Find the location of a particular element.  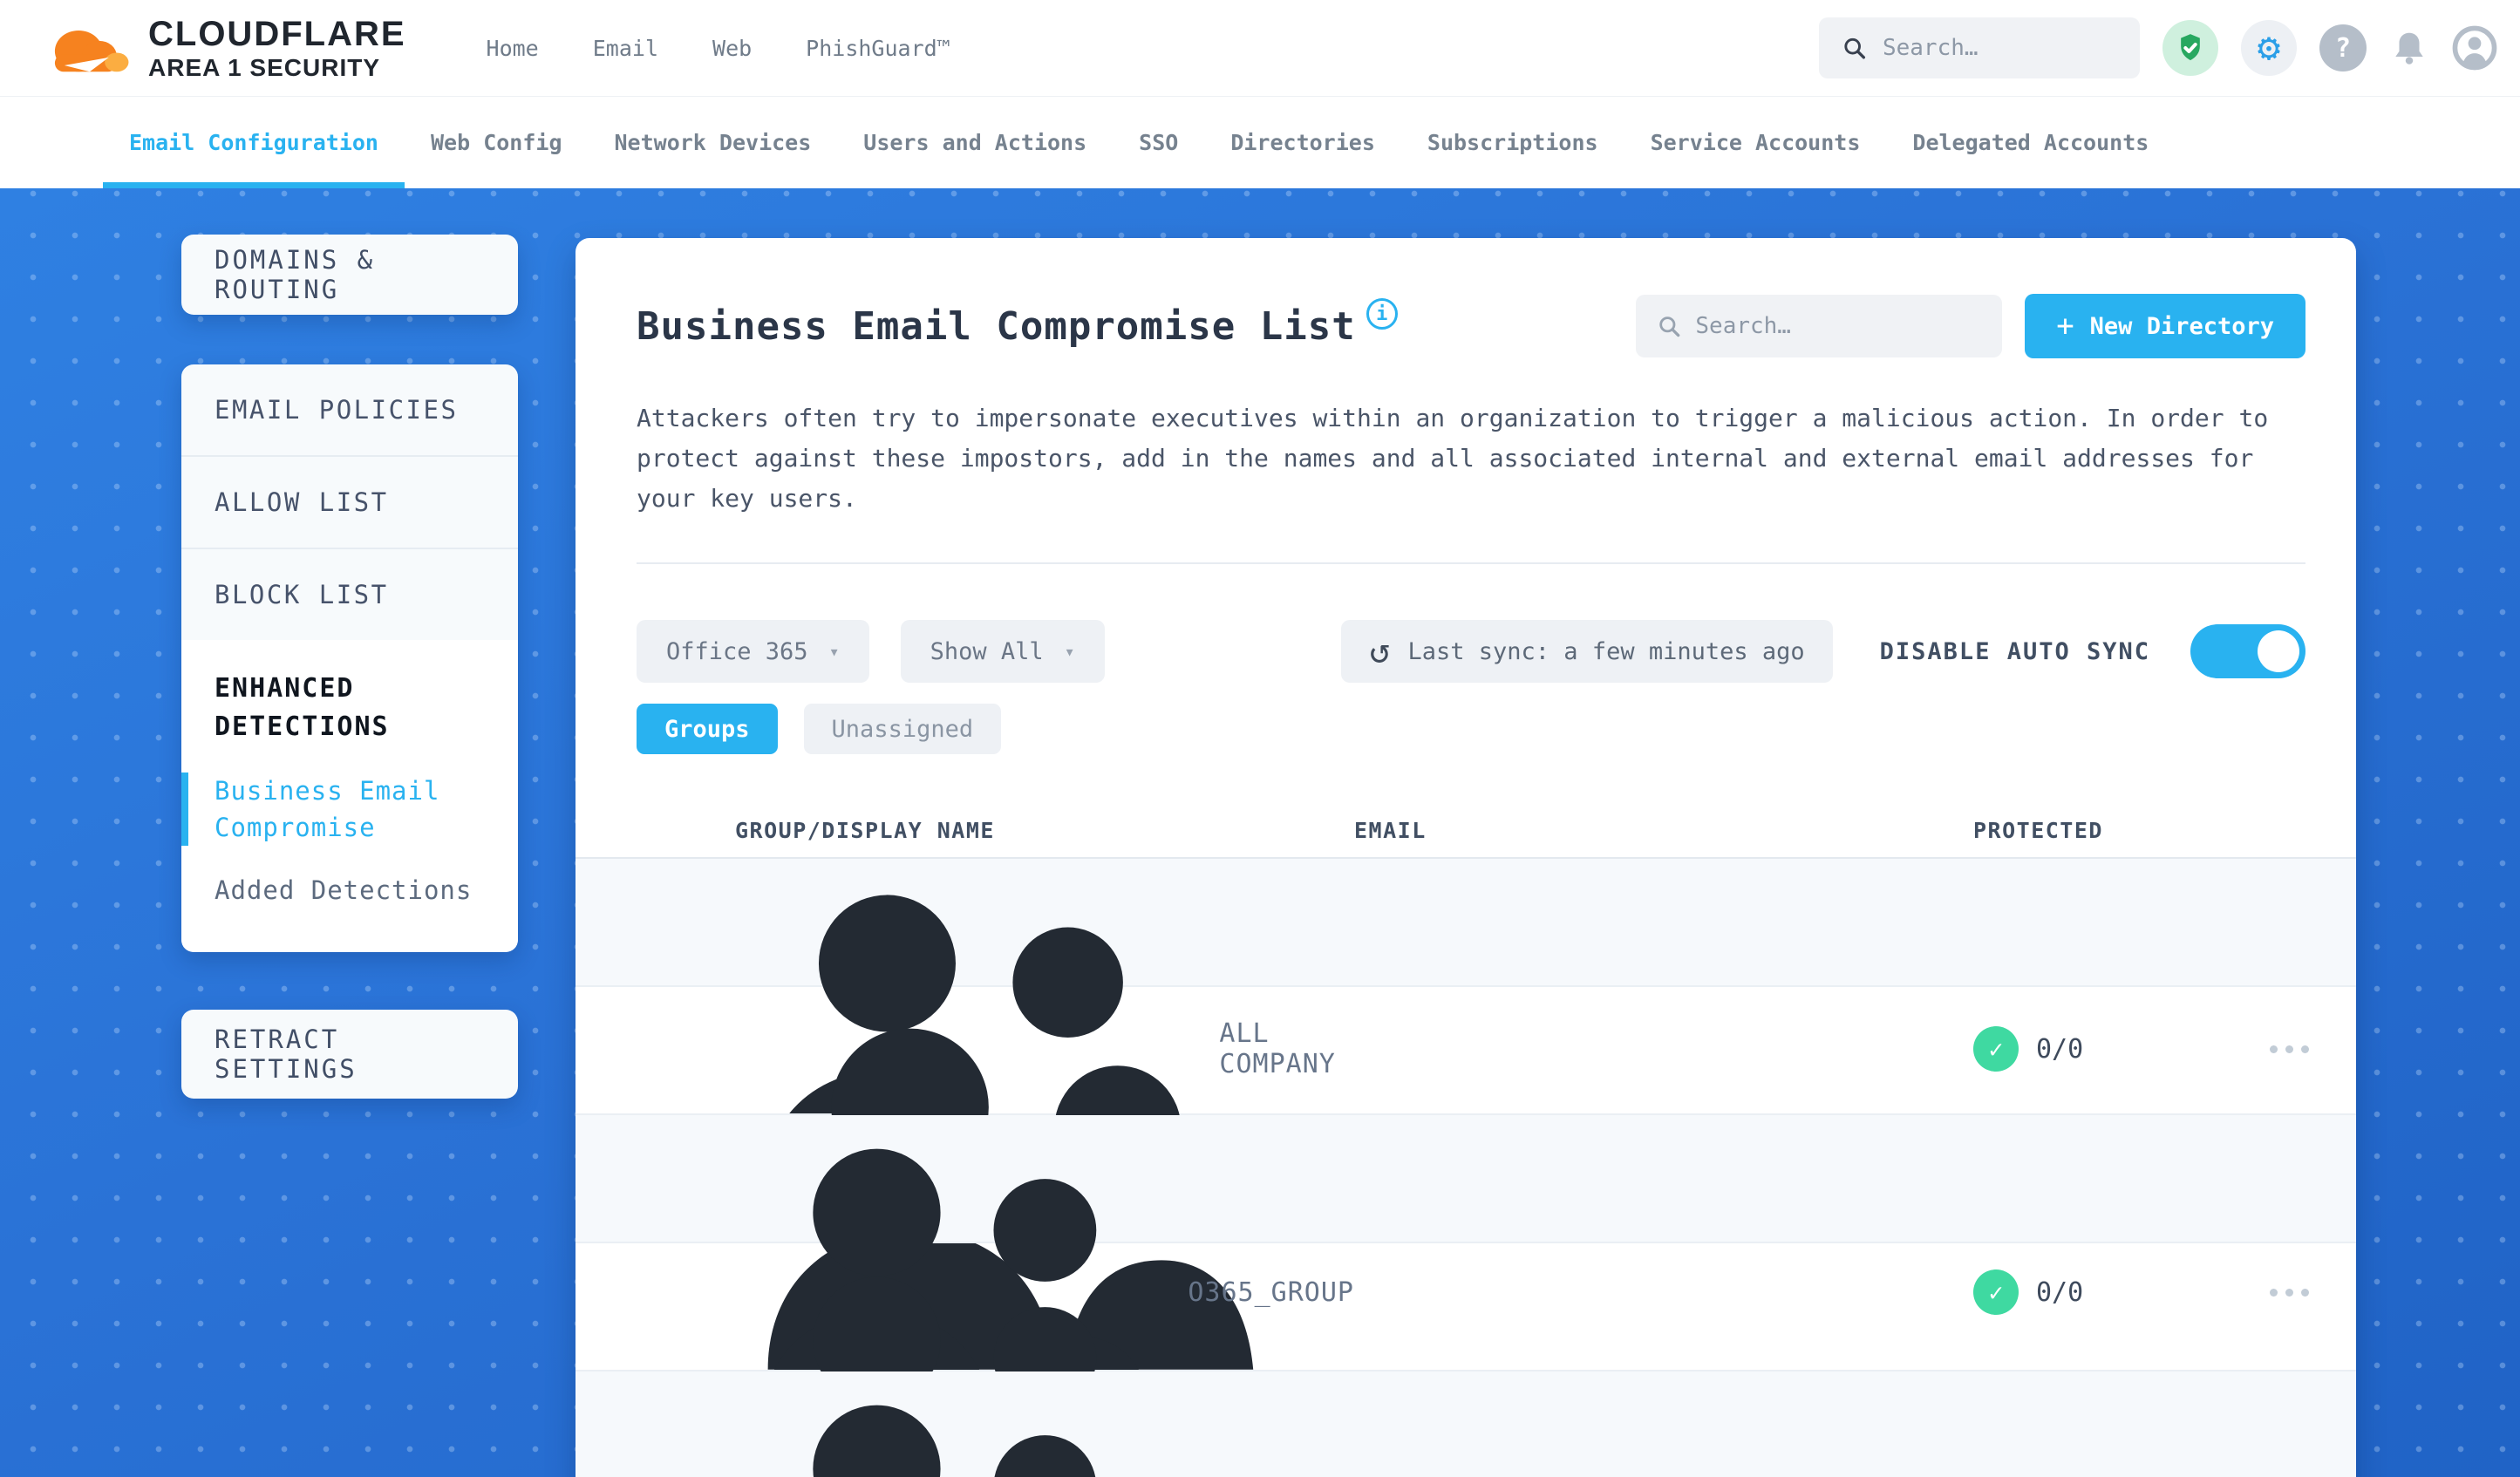

sidebar-item-domains-routing: DOMAINS & ROUTING is located at coordinates (349, 275).